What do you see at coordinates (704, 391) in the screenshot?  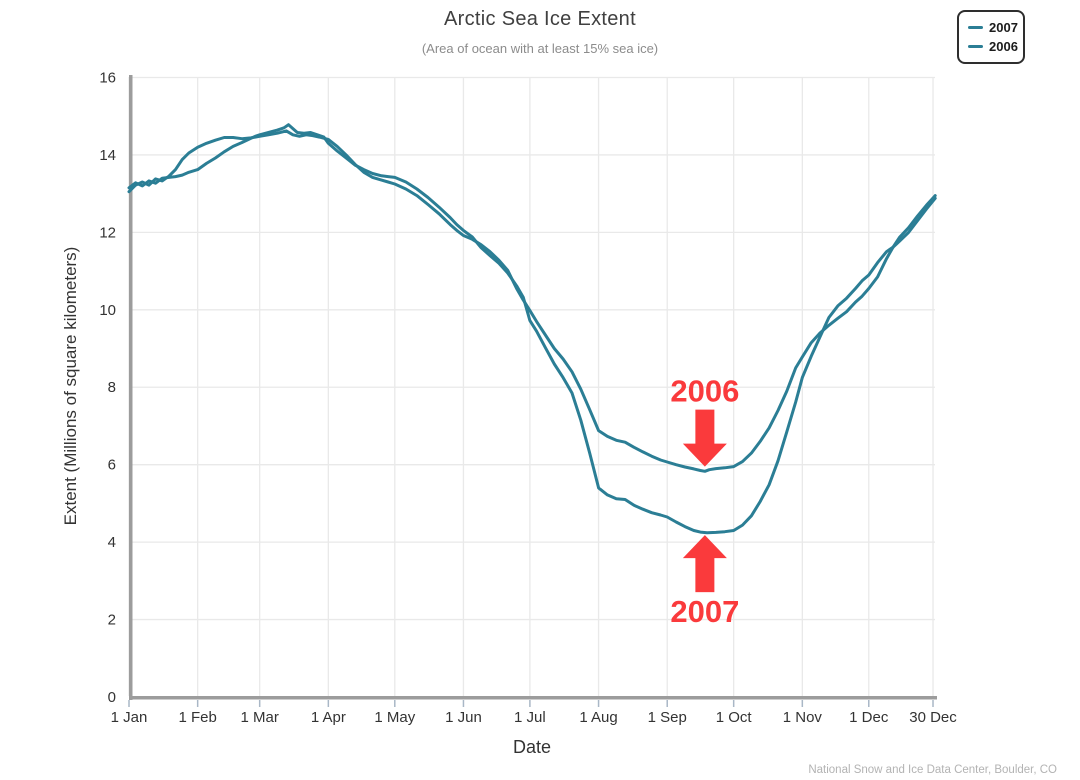 I see `annotation-2006-label: 2006` at bounding box center [704, 391].